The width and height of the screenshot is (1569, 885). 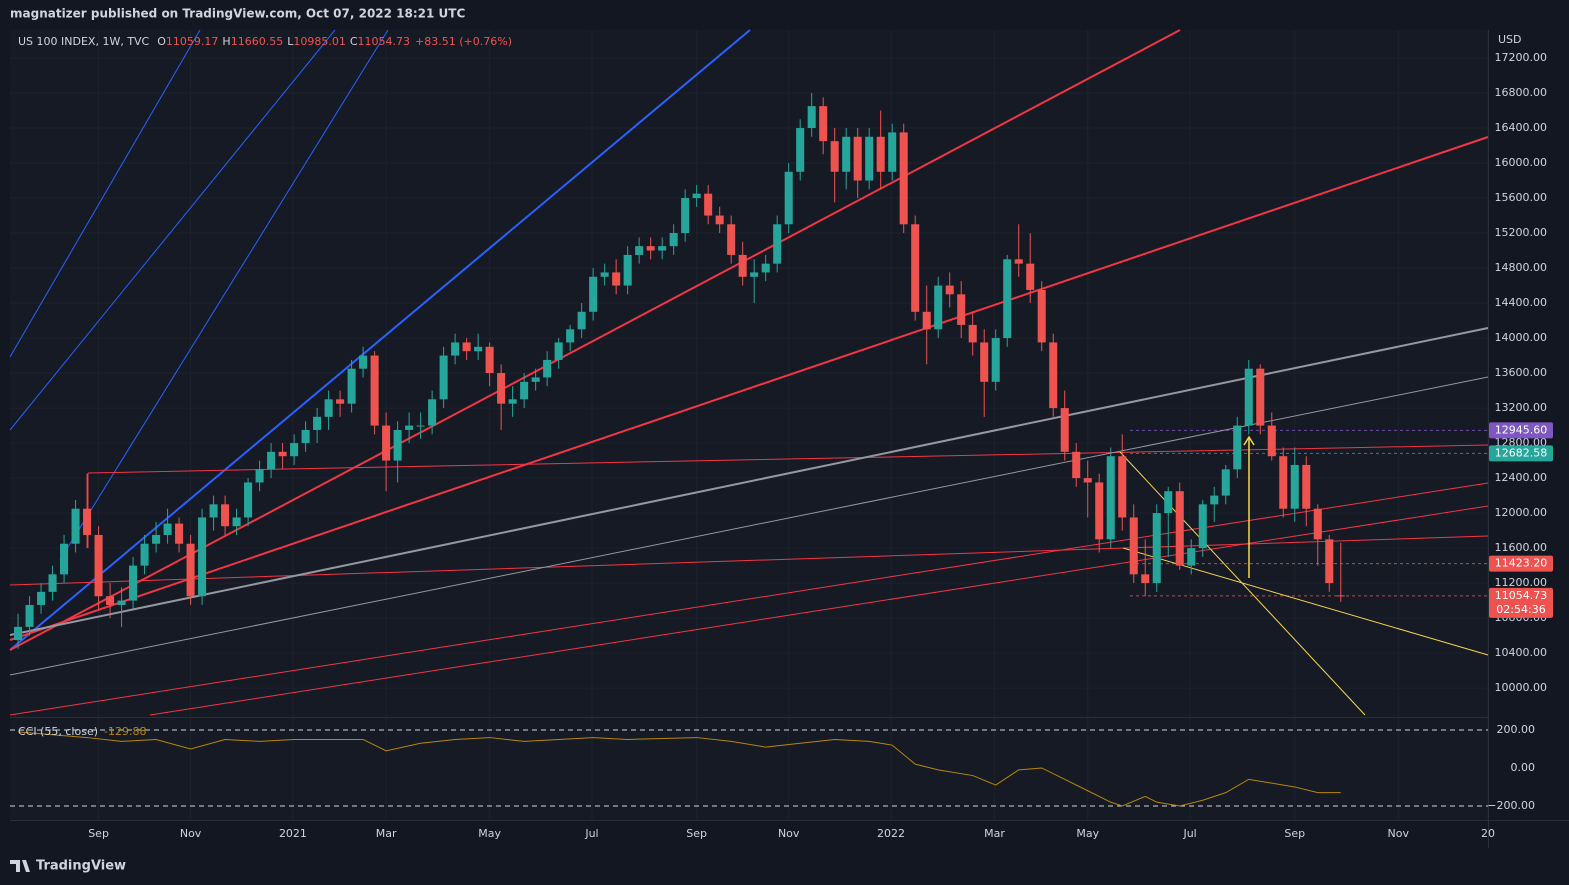 I want to click on x-tick-label: May, so click(x=1087, y=833).